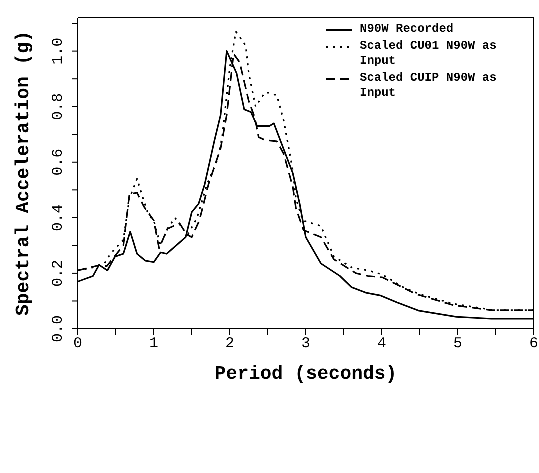  What do you see at coordinates (230, 344) in the screenshot?
I see `x-tick-label: 2` at bounding box center [230, 344].